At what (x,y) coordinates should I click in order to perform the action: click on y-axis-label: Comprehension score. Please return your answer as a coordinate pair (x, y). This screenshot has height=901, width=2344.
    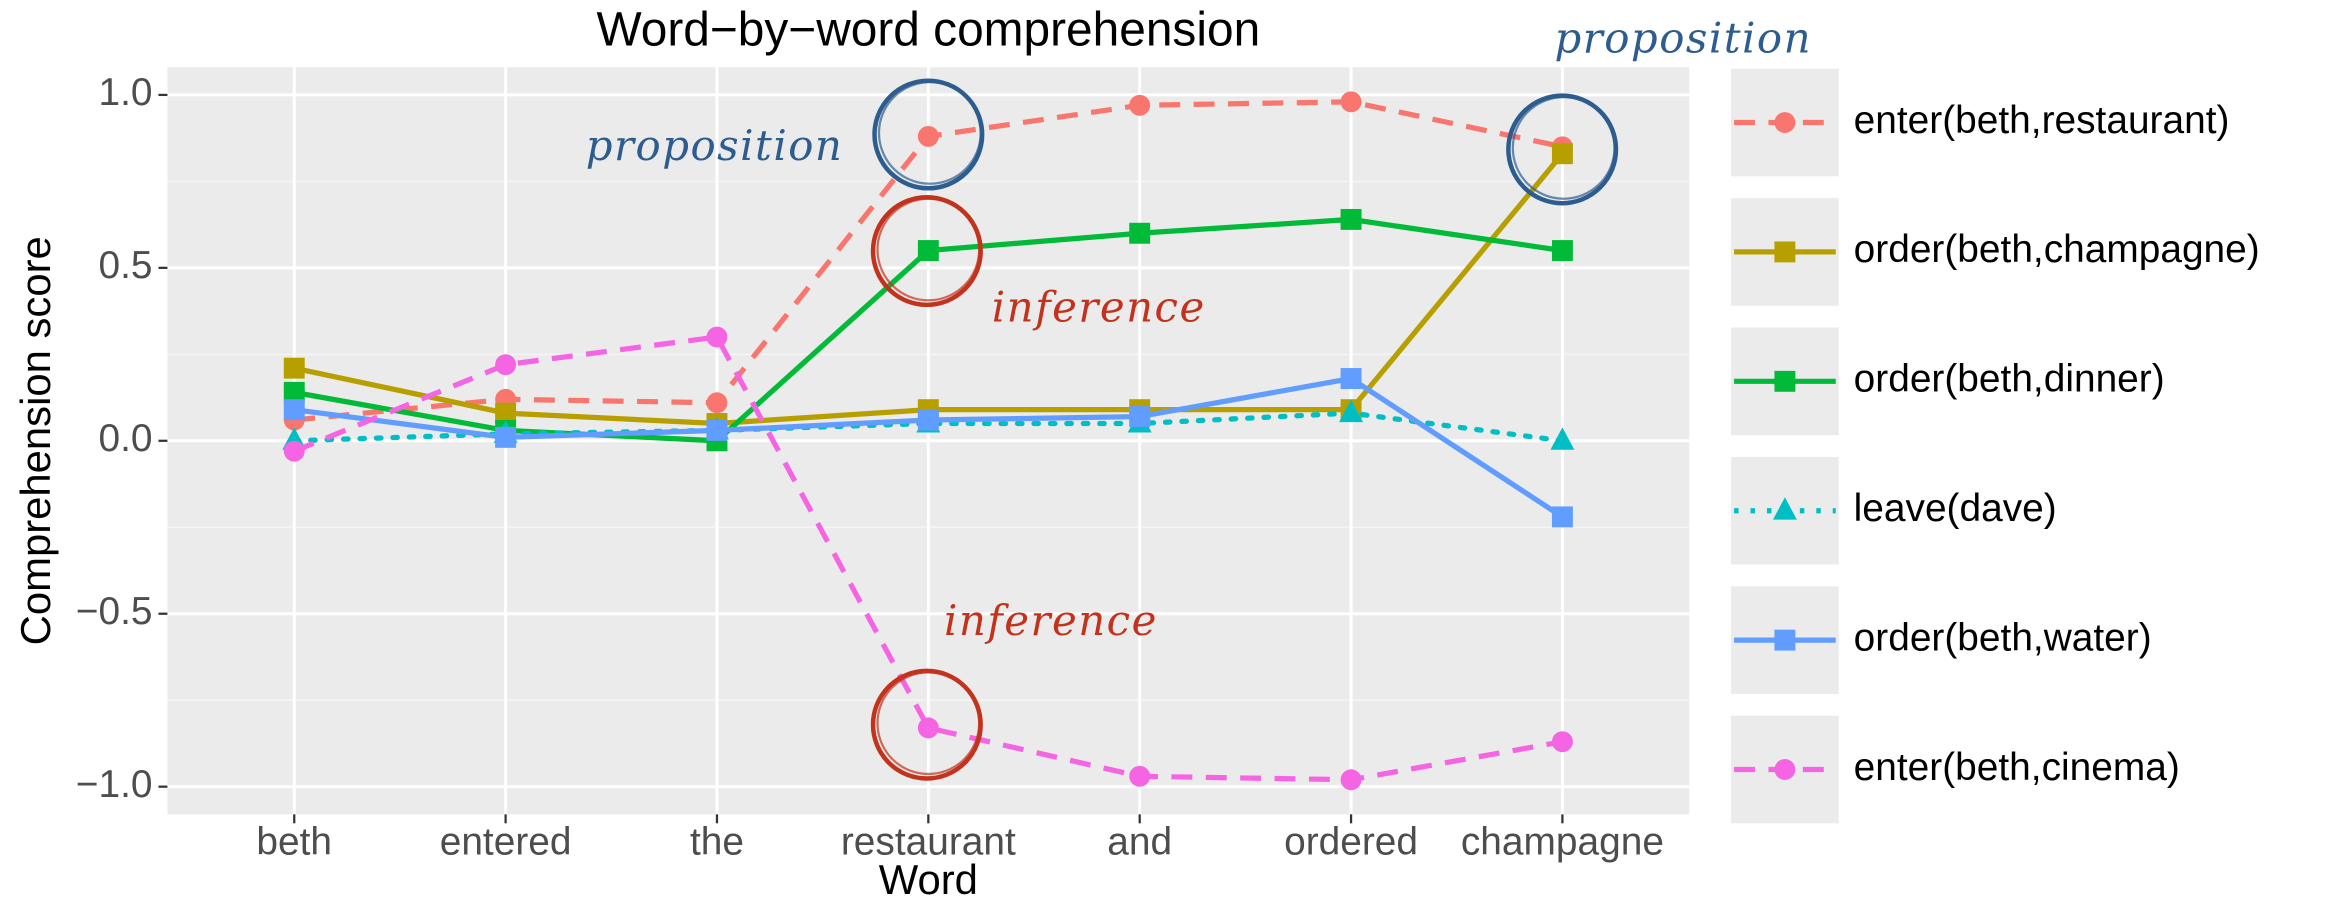
    Looking at the image, I should click on (35, 440).